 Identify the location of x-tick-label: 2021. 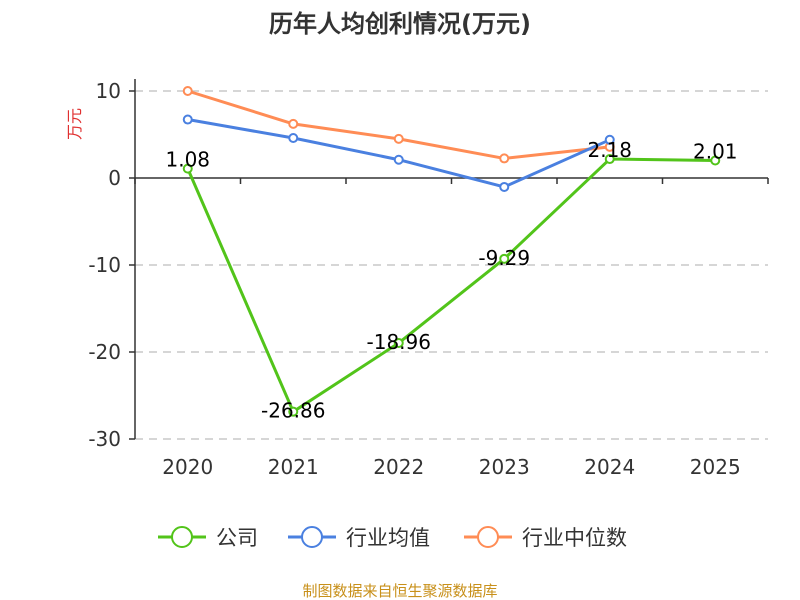
(293, 467).